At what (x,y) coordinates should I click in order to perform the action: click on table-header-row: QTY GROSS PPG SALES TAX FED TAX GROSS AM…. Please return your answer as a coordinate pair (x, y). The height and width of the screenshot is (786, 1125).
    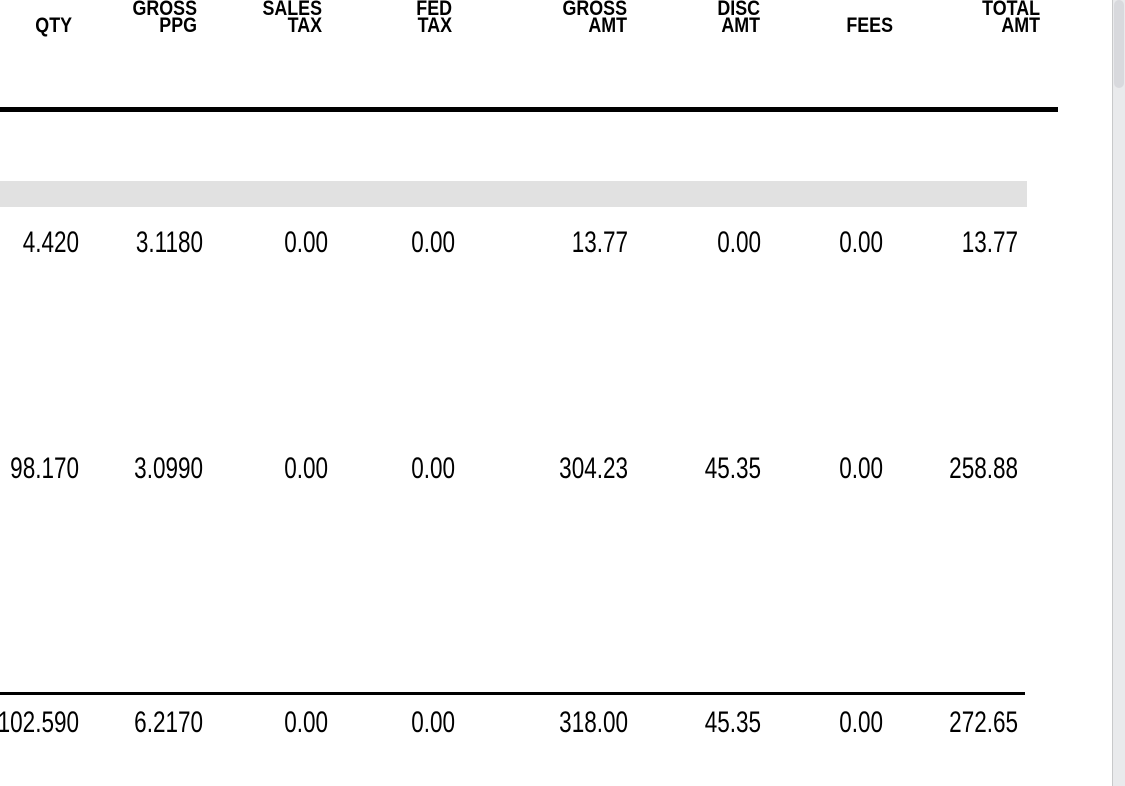
    Looking at the image, I should click on (556, 18).